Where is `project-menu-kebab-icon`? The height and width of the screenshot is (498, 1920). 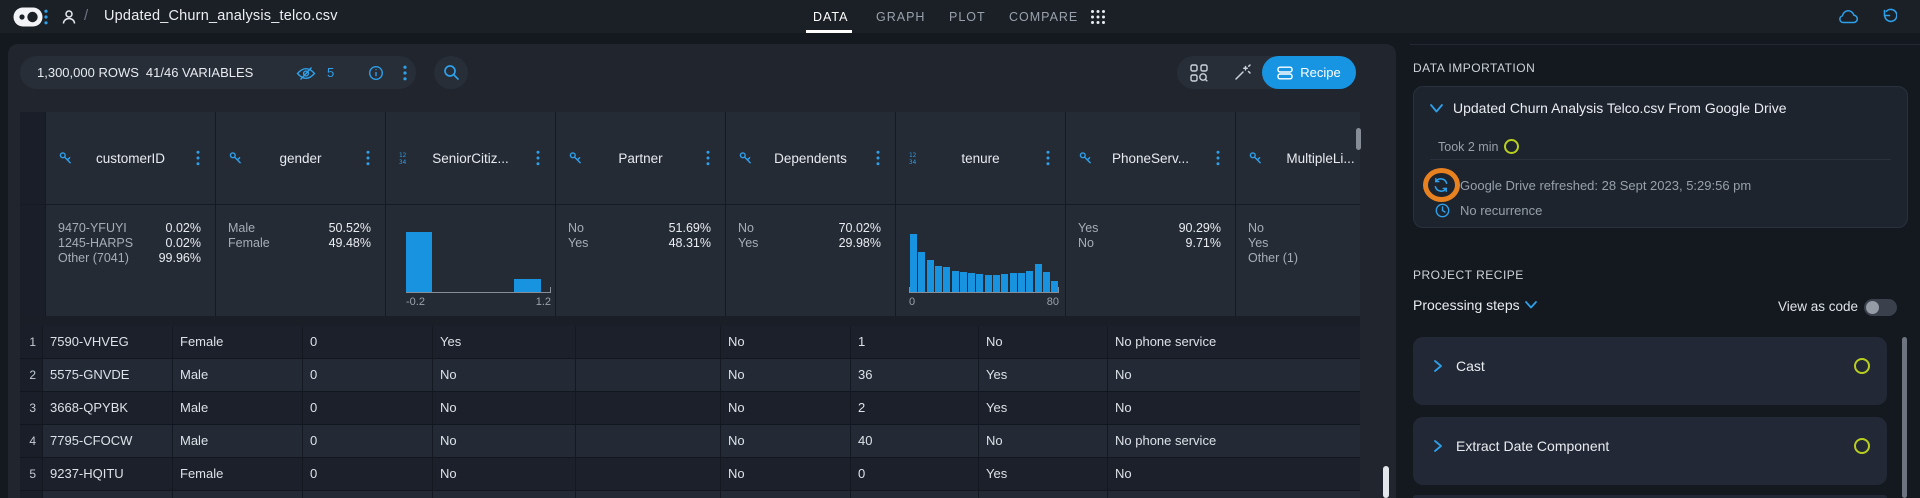
project-menu-kebab-icon is located at coordinates (46, 17).